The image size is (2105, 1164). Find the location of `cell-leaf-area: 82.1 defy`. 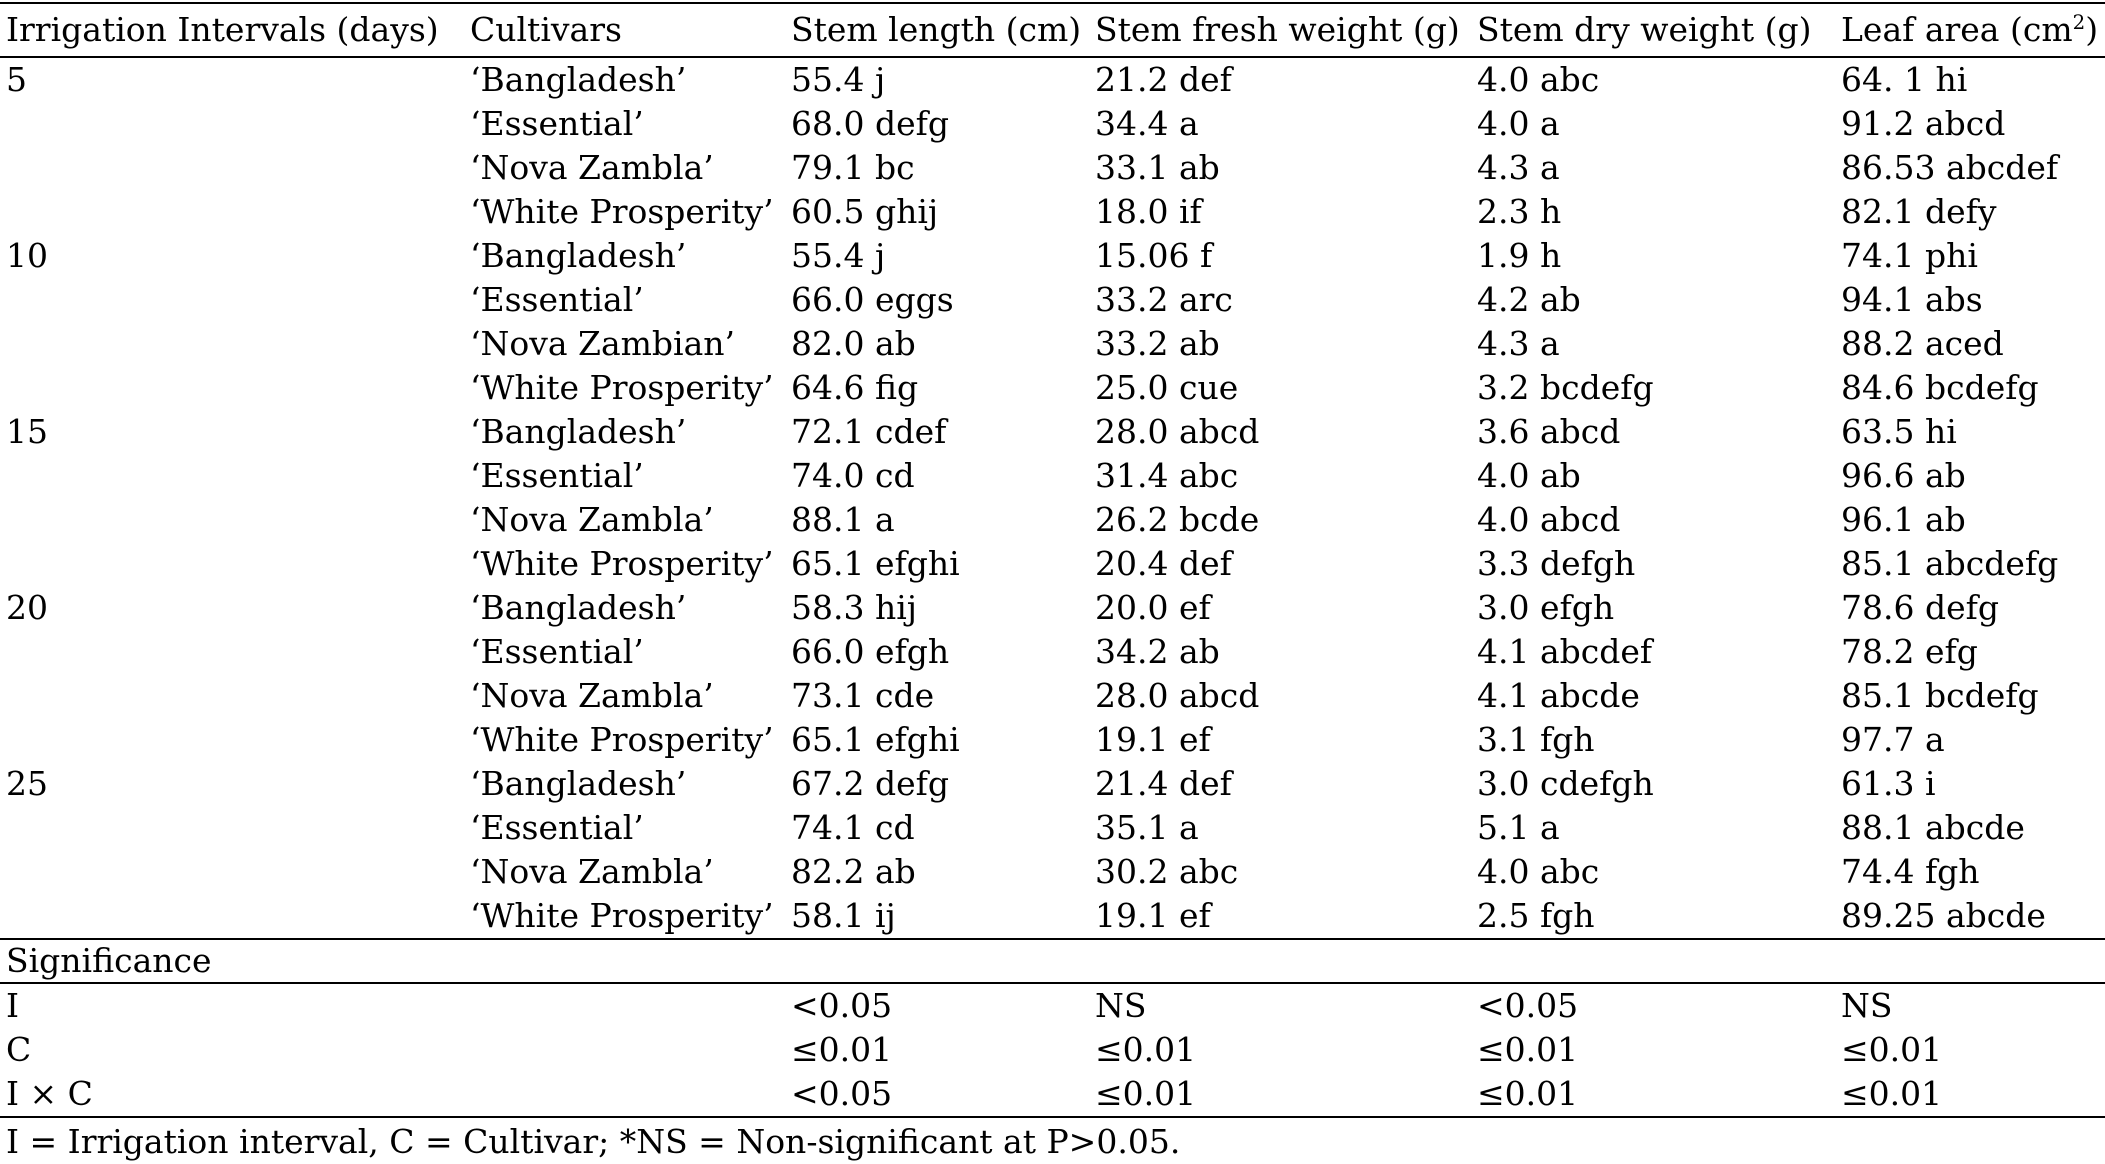

cell-leaf-area: 82.1 defy is located at coordinates (1919, 211).